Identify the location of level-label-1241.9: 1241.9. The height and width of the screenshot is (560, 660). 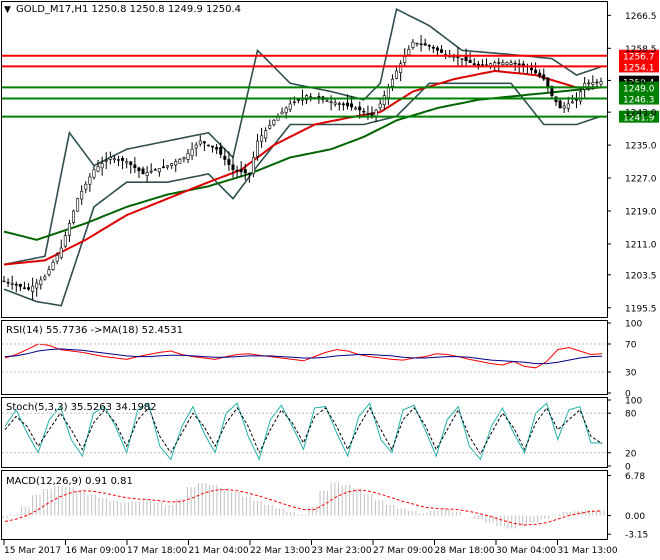
(639, 119).